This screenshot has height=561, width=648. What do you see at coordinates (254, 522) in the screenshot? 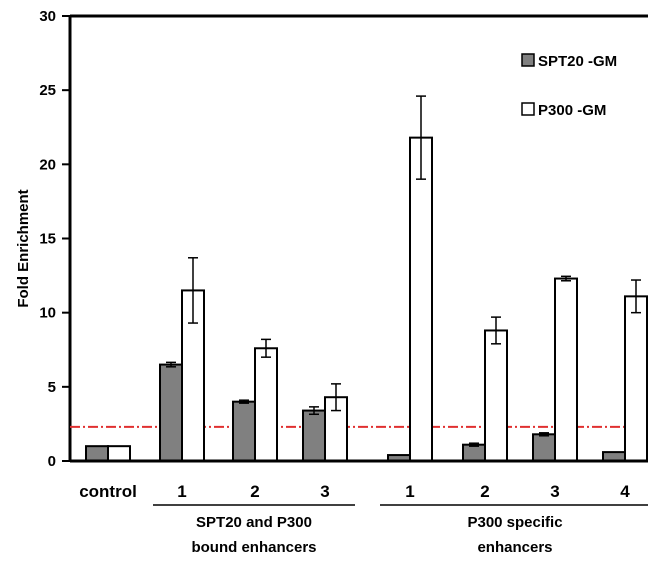
I see `group-label-spt20-p300-line1: SPT20 and P300` at bounding box center [254, 522].